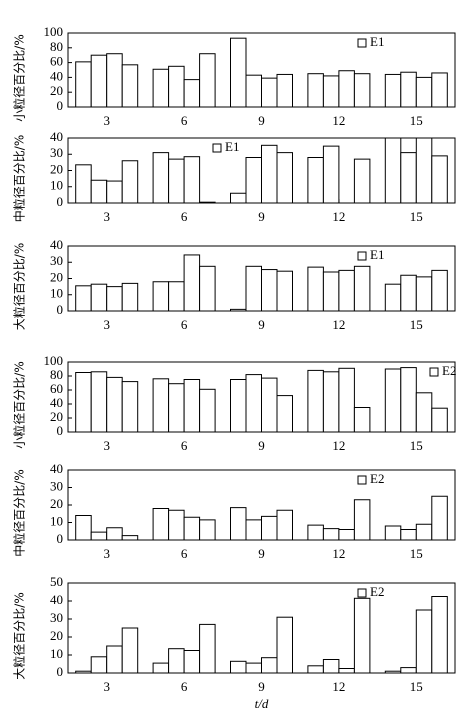 This screenshot has width=473, height=721. Describe the element at coordinates (19, 286) in the screenshot. I see `y-axis-label: 大粒径百分比/%` at that location.